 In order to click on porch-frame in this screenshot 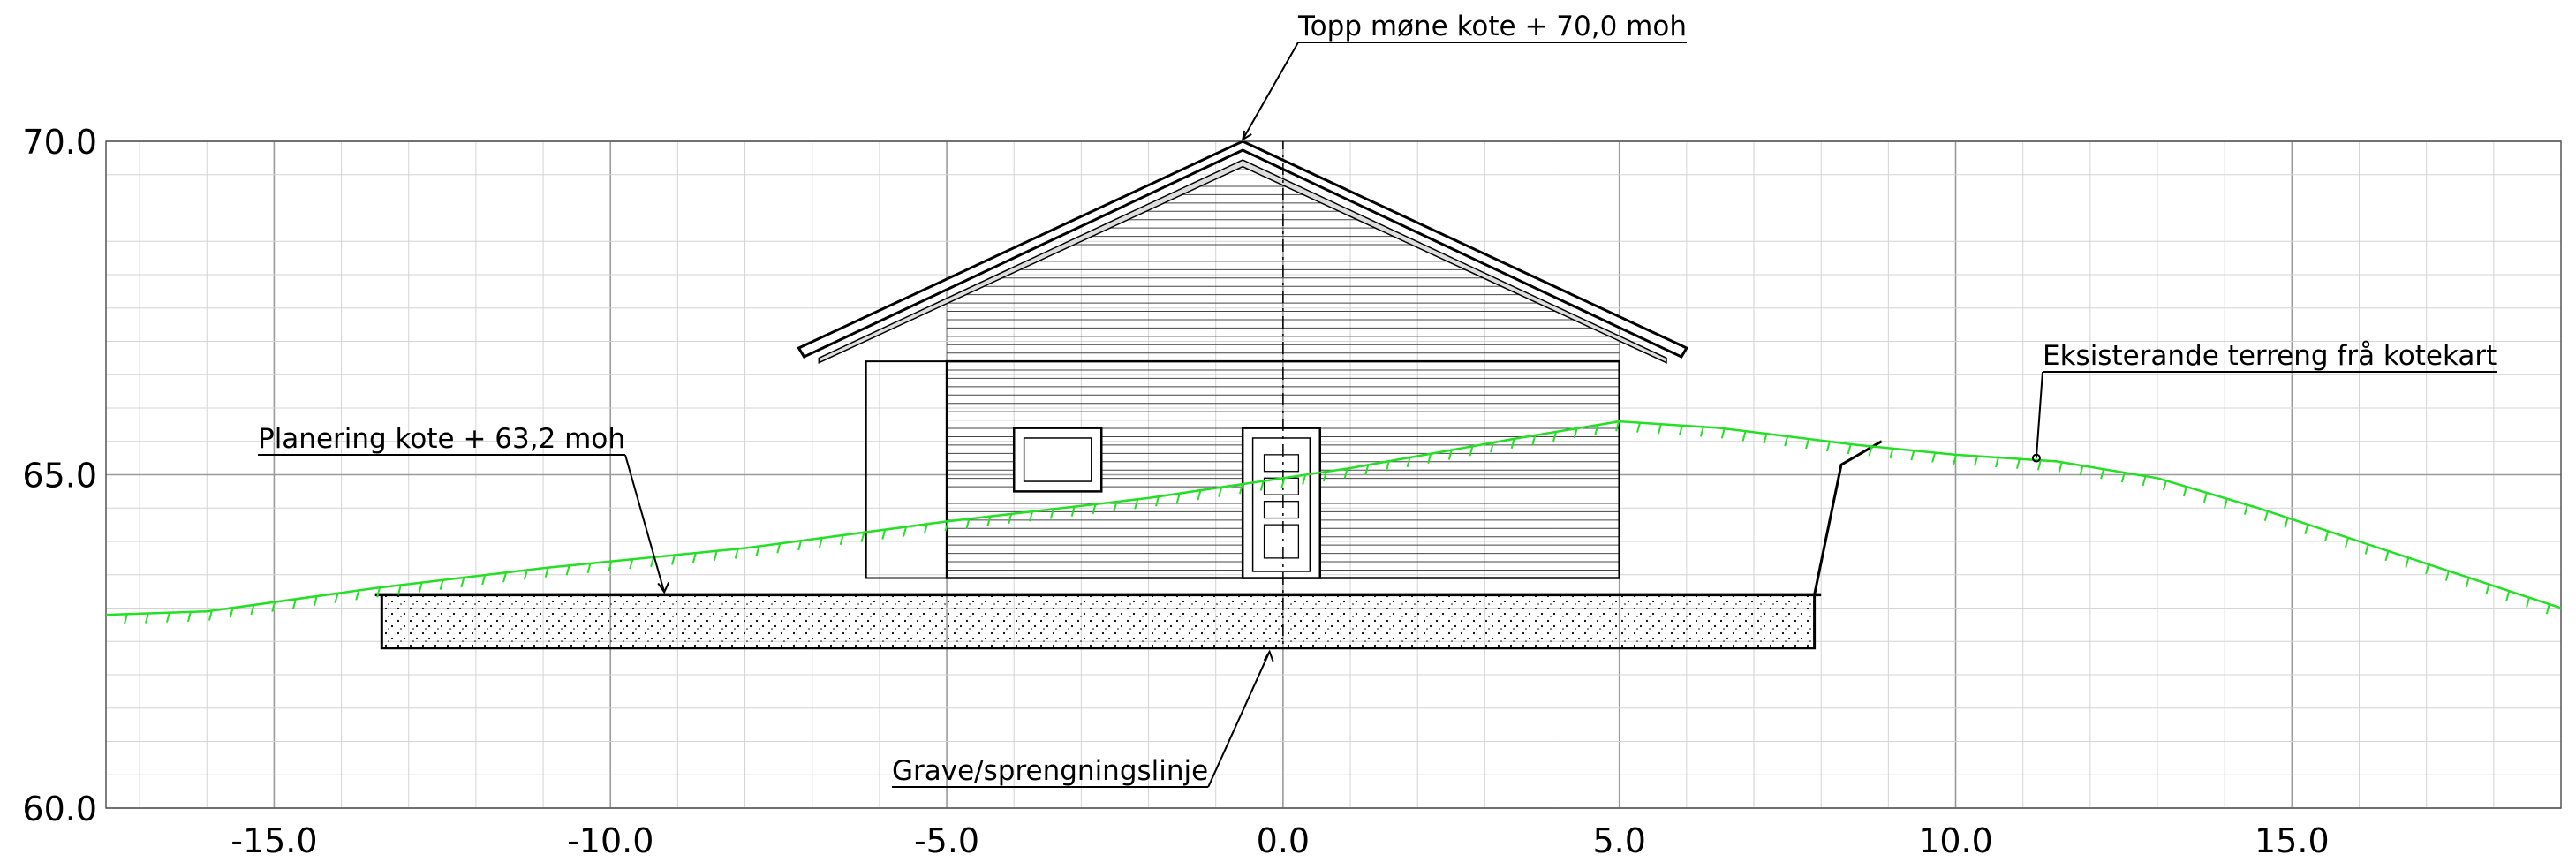, I will do `click(906, 470)`.